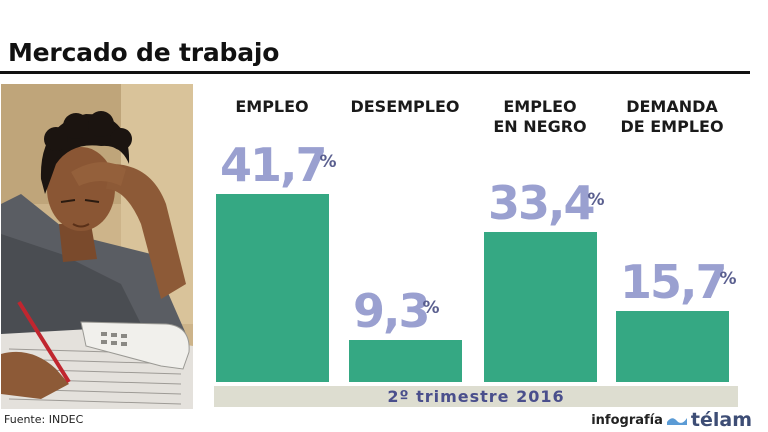 Image resolution: width=768 pixels, height=432 pixels. I want to click on value-label-demanda-de-empleo: 15,7, so click(673, 282).